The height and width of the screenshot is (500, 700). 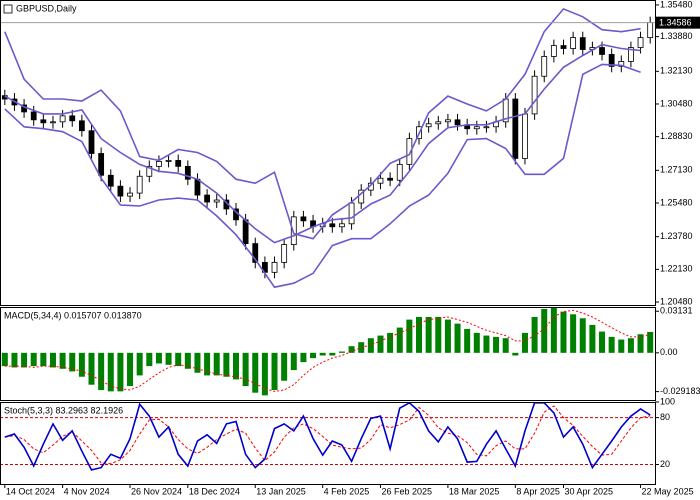 What do you see at coordinates (676, 4) in the screenshot?
I see `y-tick-label: 1.35480` at bounding box center [676, 4].